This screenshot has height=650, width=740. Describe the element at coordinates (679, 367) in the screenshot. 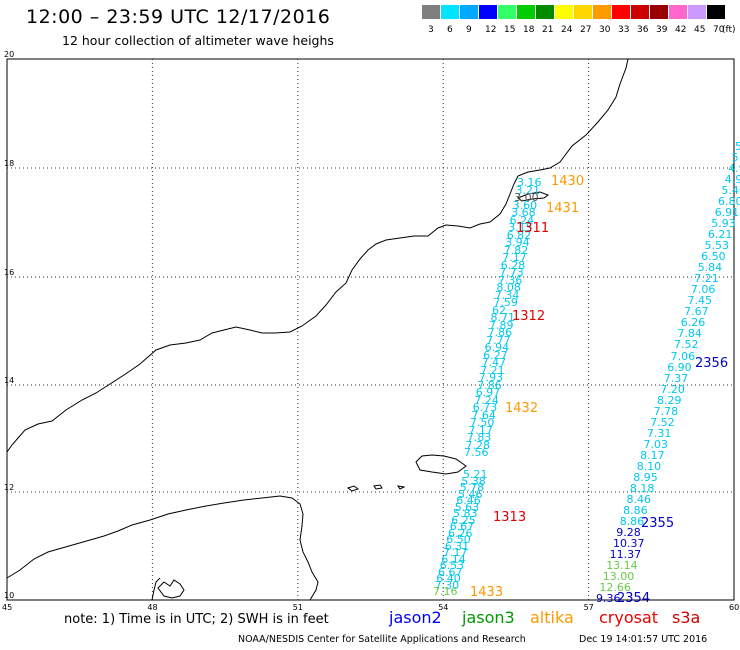

I see `wave-height-value: 6.90` at that location.